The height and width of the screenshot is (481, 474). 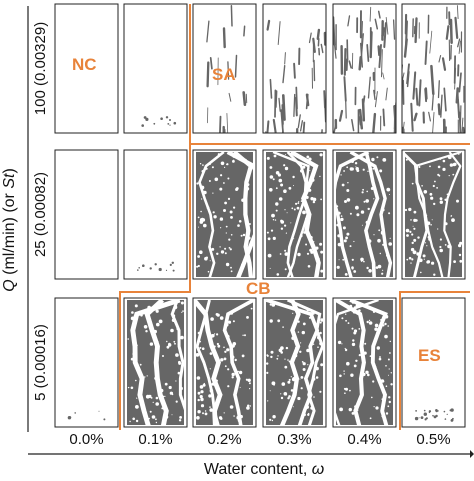 I want to click on regime-label-cb: CB, so click(x=258, y=288).